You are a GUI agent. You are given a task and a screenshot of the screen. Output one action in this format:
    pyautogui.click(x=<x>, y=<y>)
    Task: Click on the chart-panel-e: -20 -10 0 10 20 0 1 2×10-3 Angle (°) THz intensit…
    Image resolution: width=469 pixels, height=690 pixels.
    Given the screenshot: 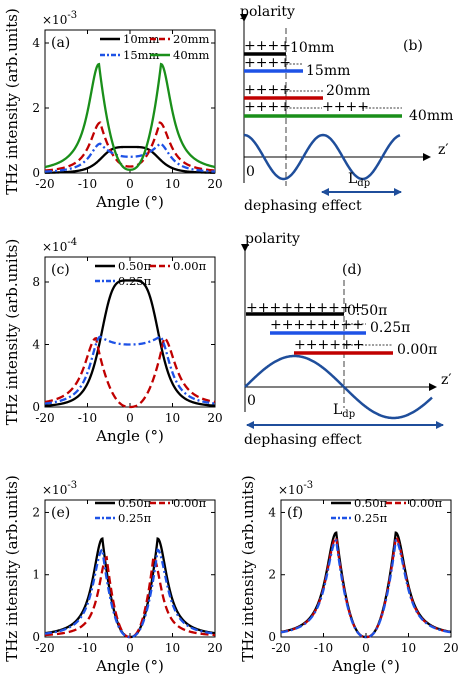 What is the action you would take?
    pyautogui.click(x=113, y=575)
    